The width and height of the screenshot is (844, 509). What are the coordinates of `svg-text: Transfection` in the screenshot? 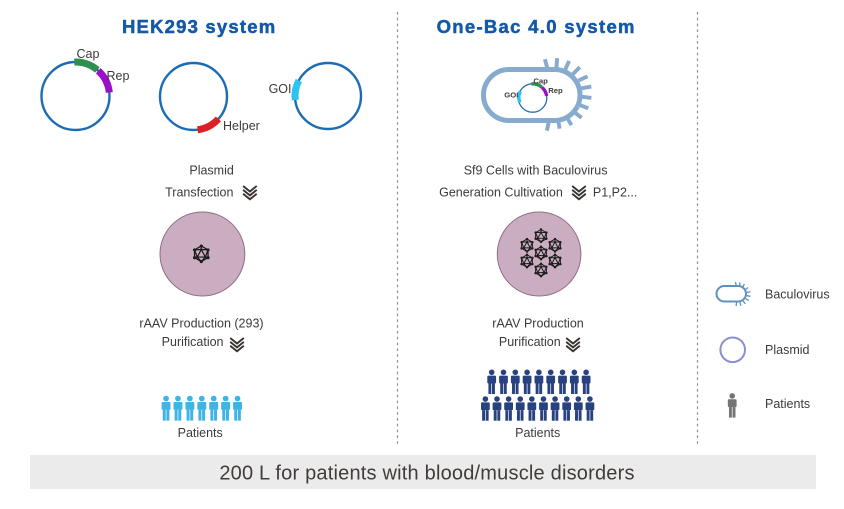 It's located at (199, 192).